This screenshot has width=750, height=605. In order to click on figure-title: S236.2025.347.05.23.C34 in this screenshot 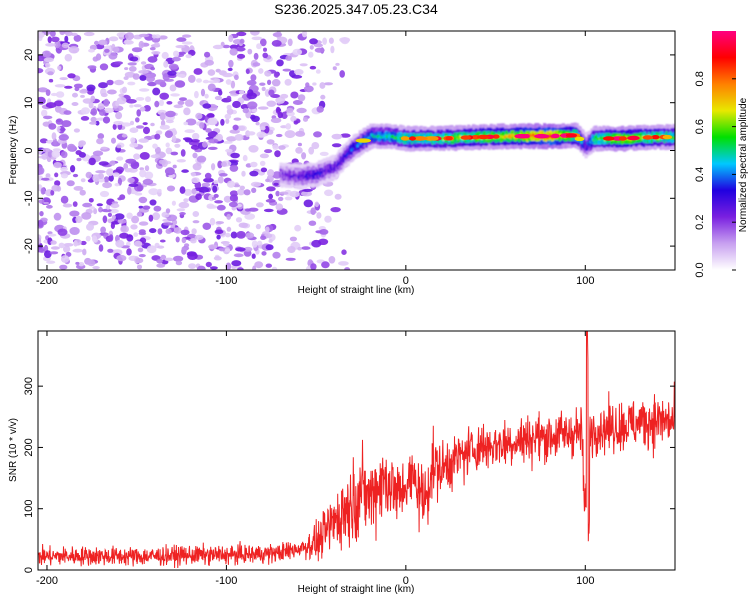, I will do `click(356, 9)`.